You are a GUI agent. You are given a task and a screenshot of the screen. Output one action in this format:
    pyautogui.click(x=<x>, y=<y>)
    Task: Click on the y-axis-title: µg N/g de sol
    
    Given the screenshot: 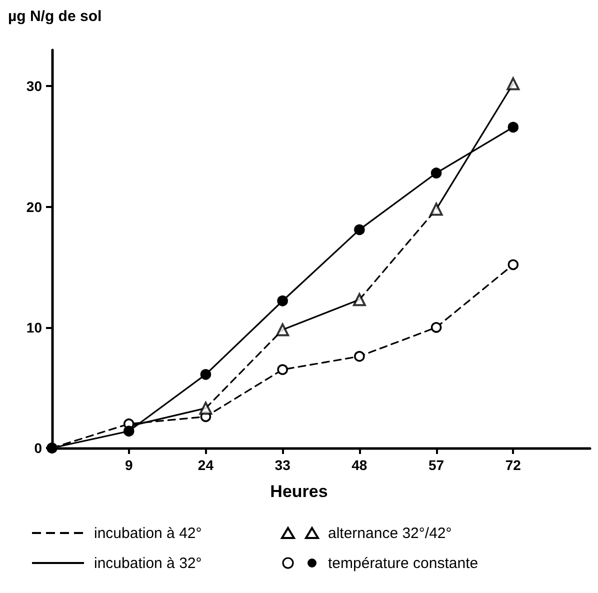 What is the action you would take?
    pyautogui.click(x=55, y=16)
    